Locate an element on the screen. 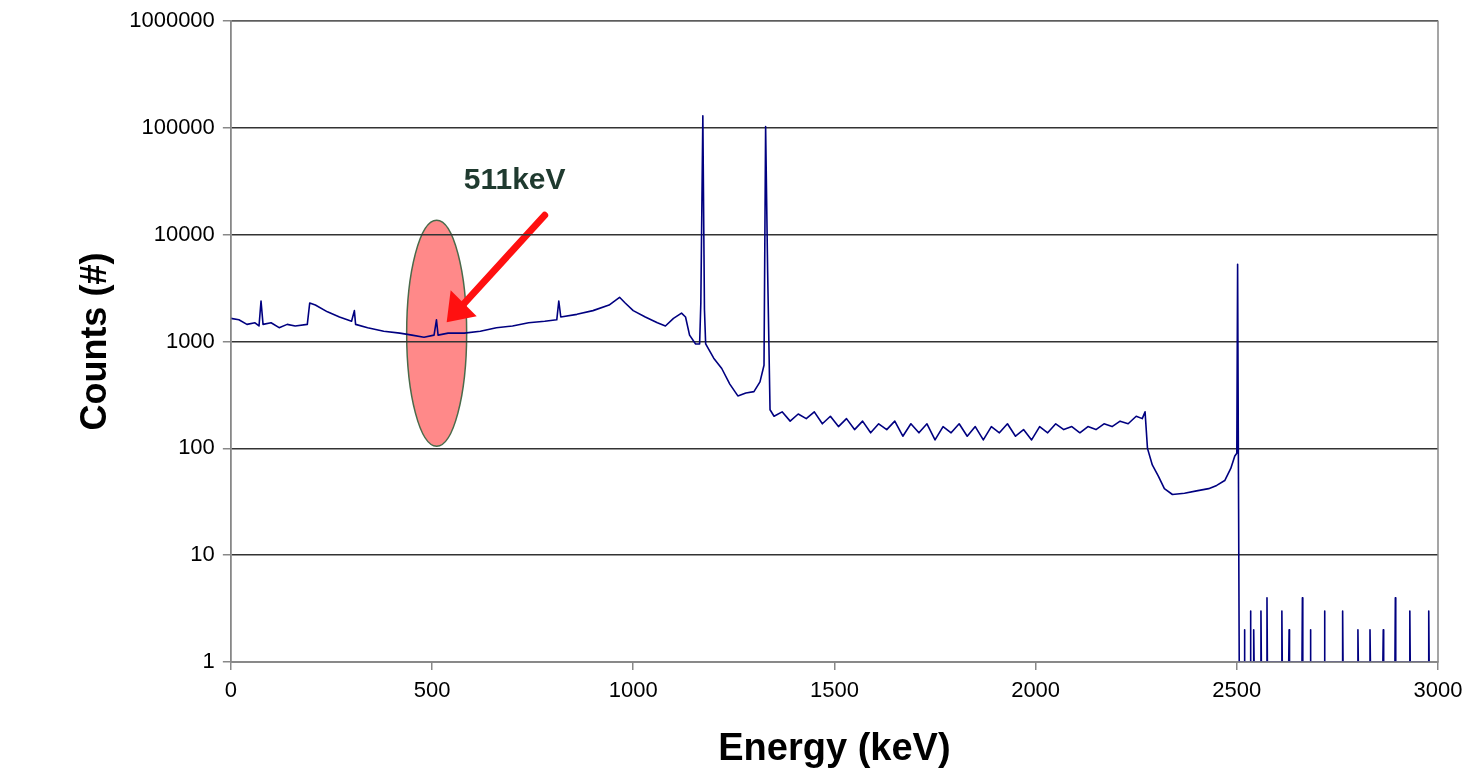  y-tick-label: 1 is located at coordinates (208, 661).